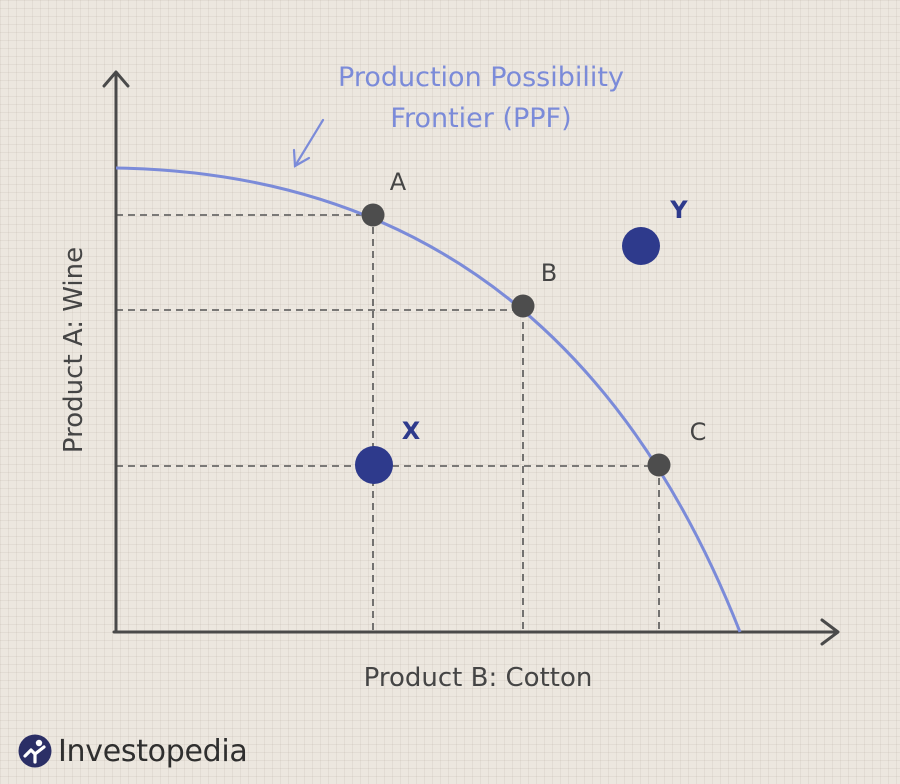  Describe the element at coordinates (481, 77) in the screenshot. I see `ppf-title-line1: Production Possibility` at that location.